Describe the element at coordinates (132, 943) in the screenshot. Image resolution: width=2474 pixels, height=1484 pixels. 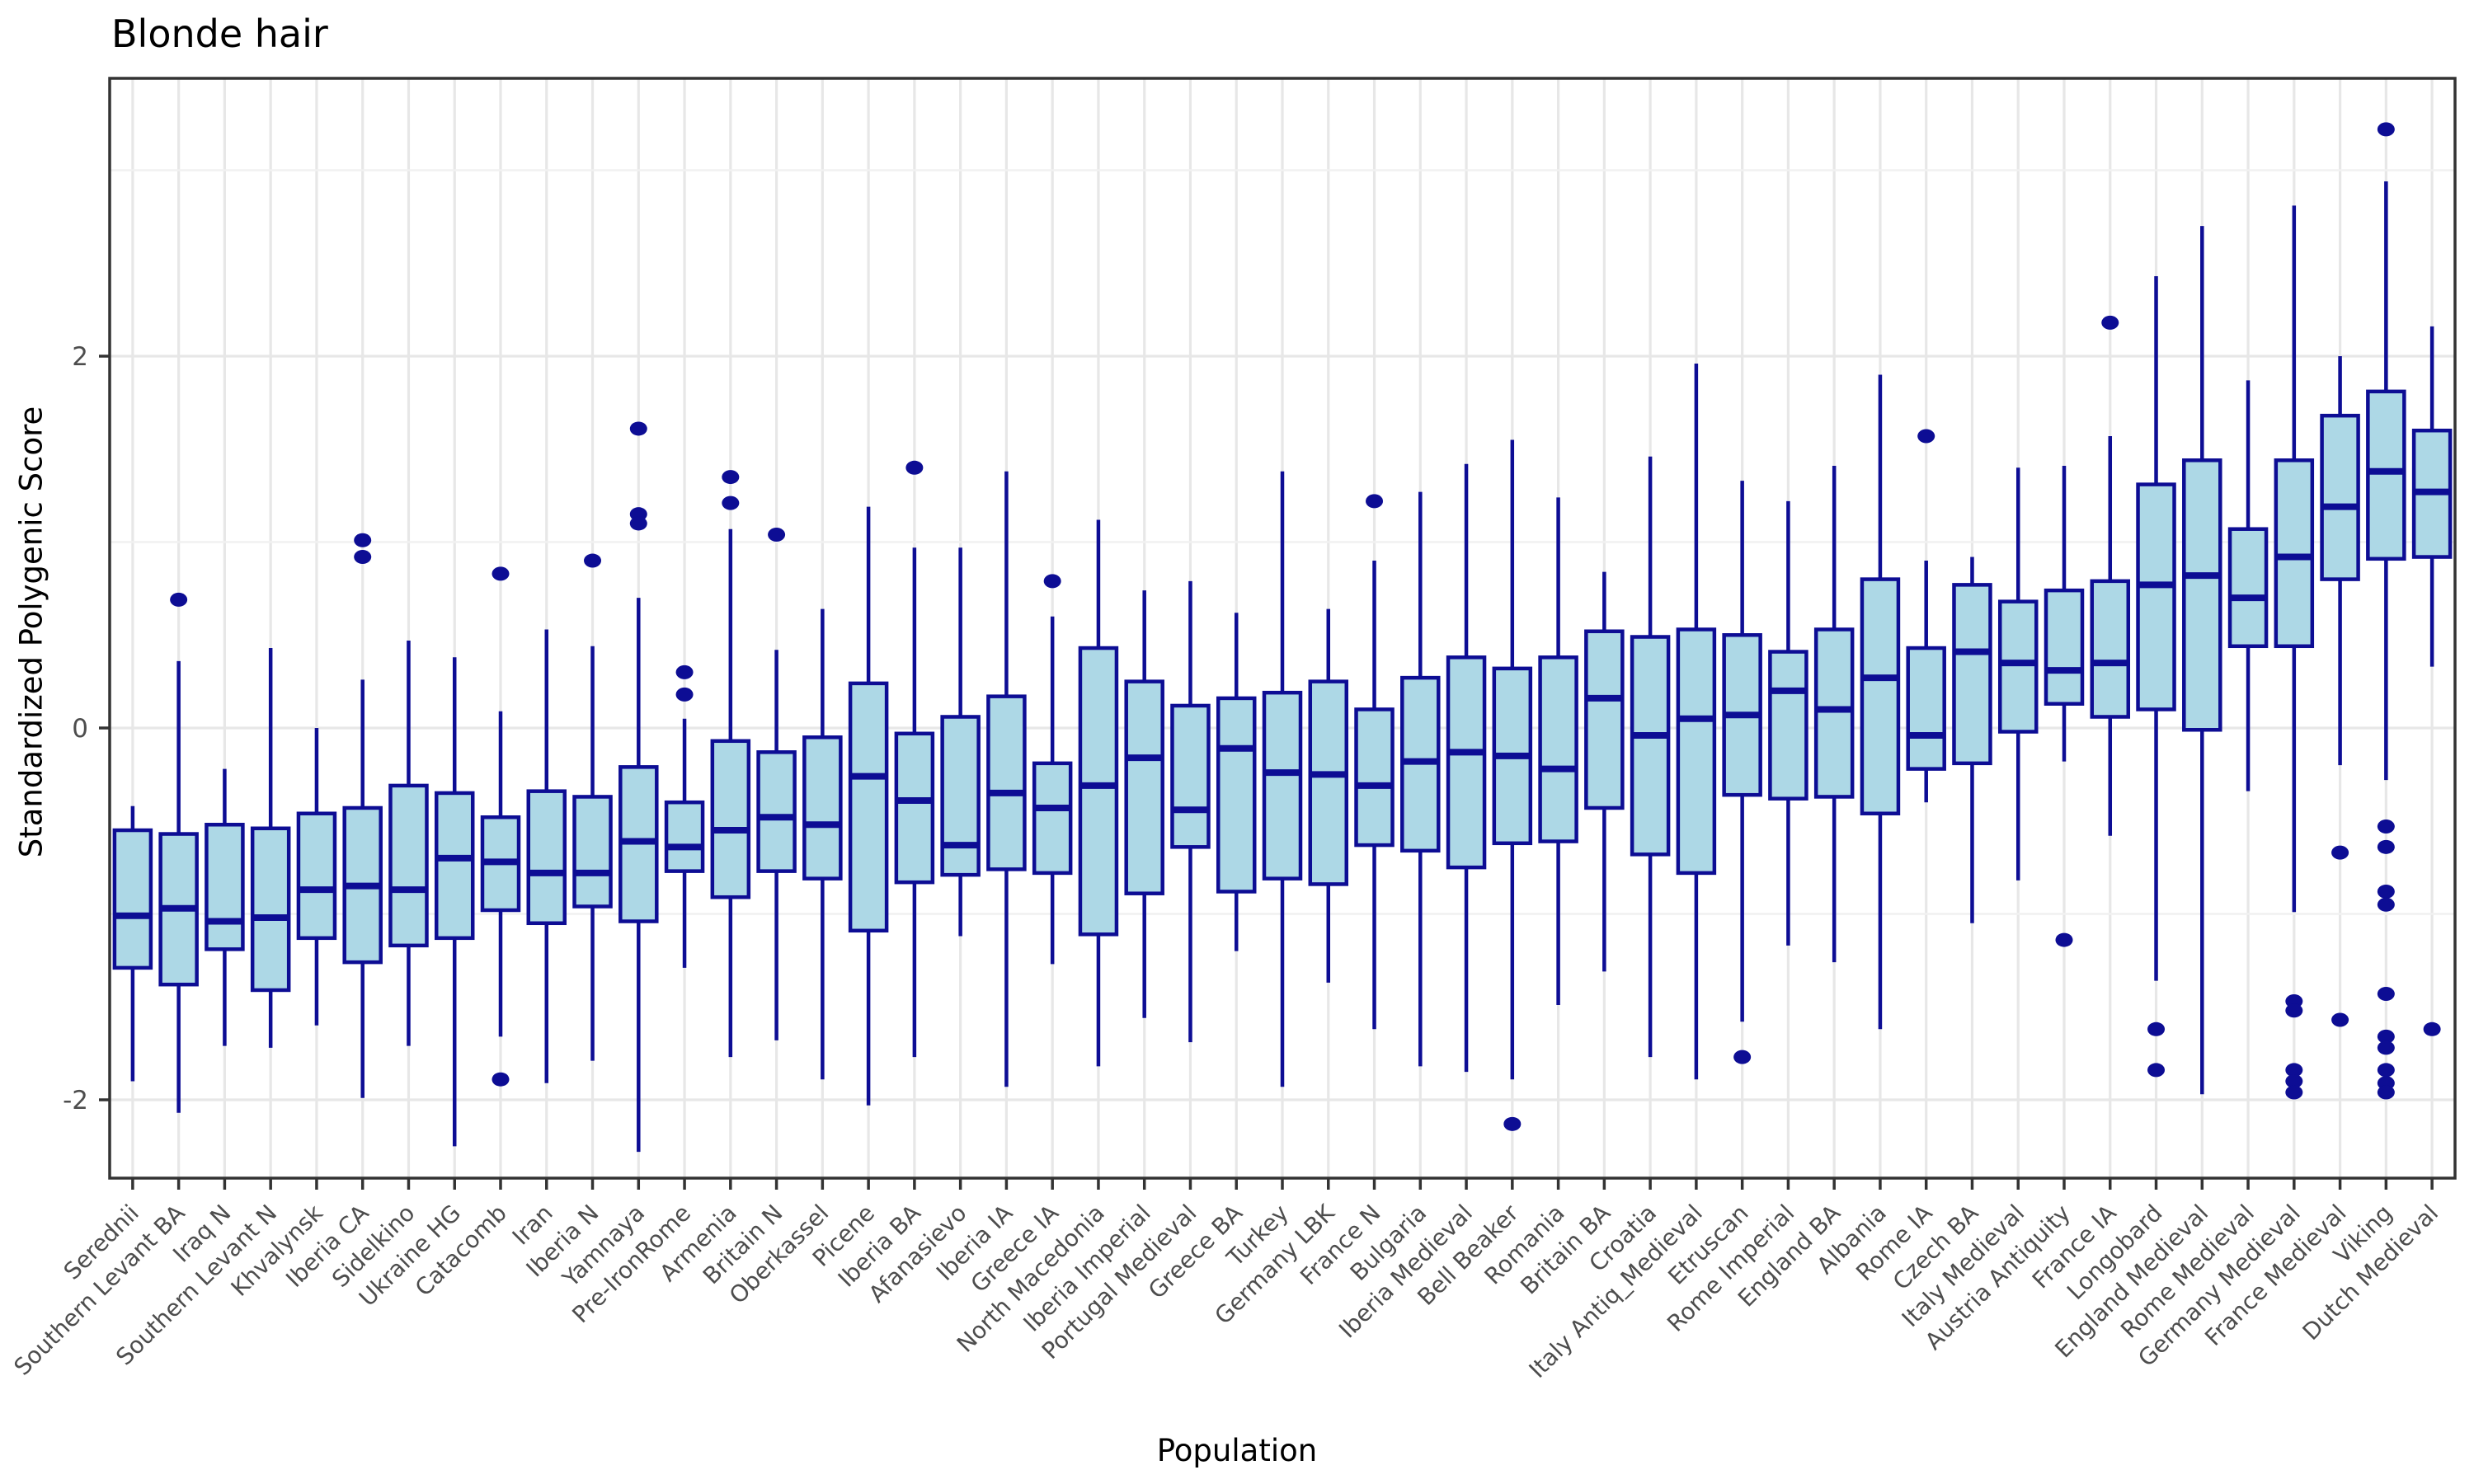
I see `box-serednii` at that location.